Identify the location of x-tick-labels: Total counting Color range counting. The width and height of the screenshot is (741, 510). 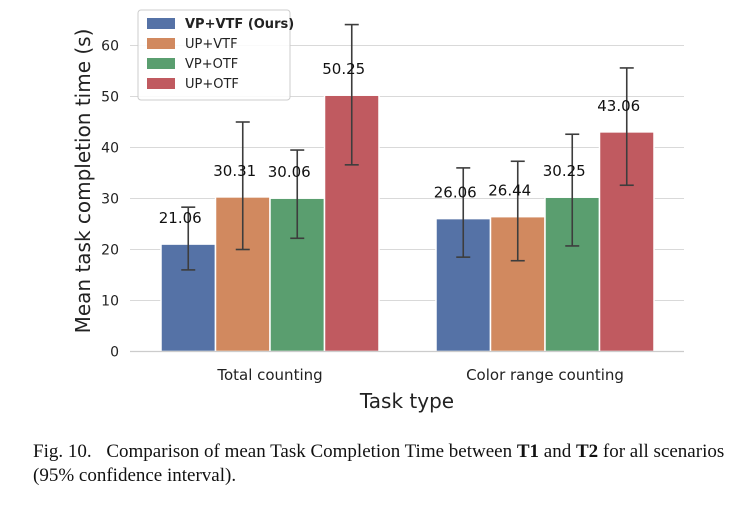
(420, 375).